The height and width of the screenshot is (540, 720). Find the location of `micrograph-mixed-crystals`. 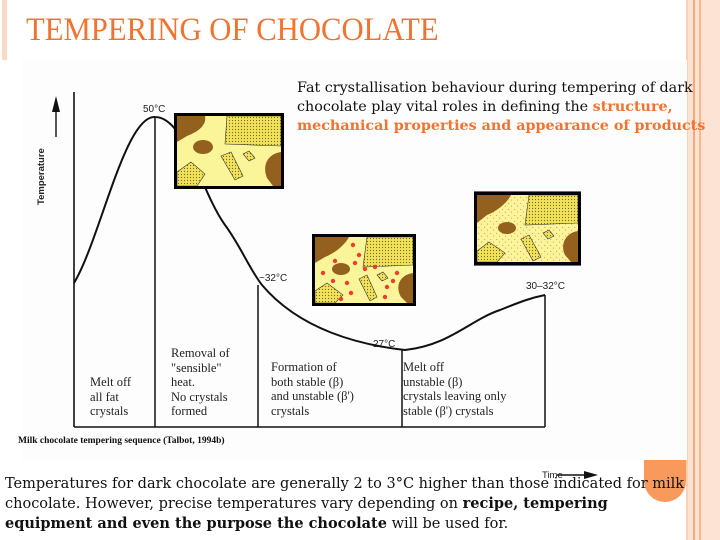

micrograph-mixed-crystals is located at coordinates (364, 270).